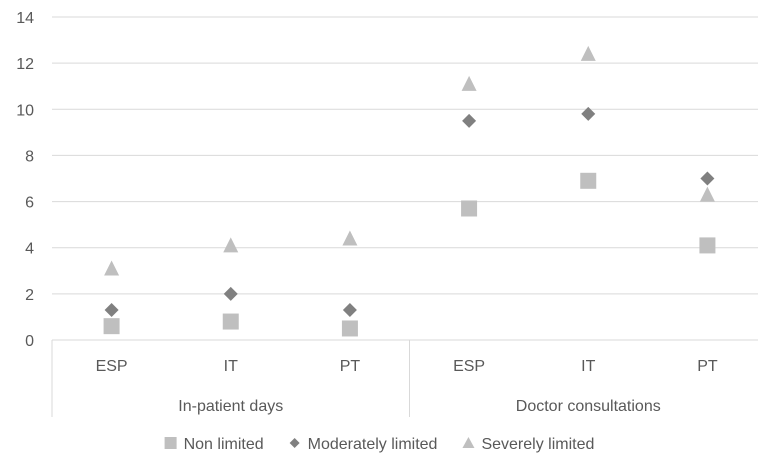 The image size is (758, 454). Describe the element at coordinates (25, 64) in the screenshot. I see `y-tick-label: 12` at that location.